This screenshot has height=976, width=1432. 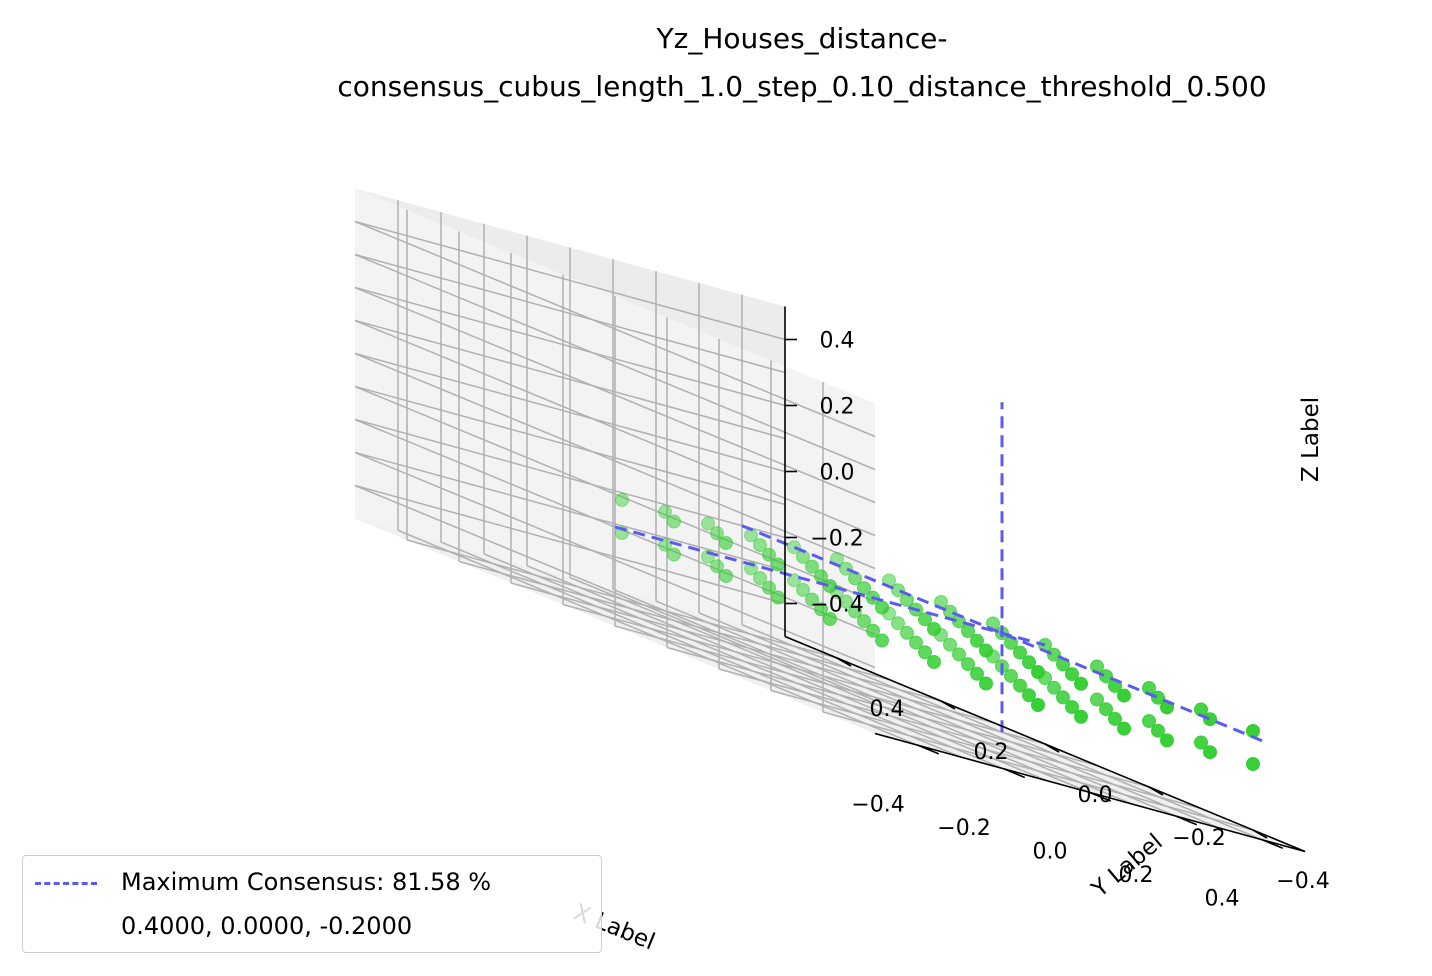 I want to click on legend-dashed-line-icon, so click(x=66, y=883).